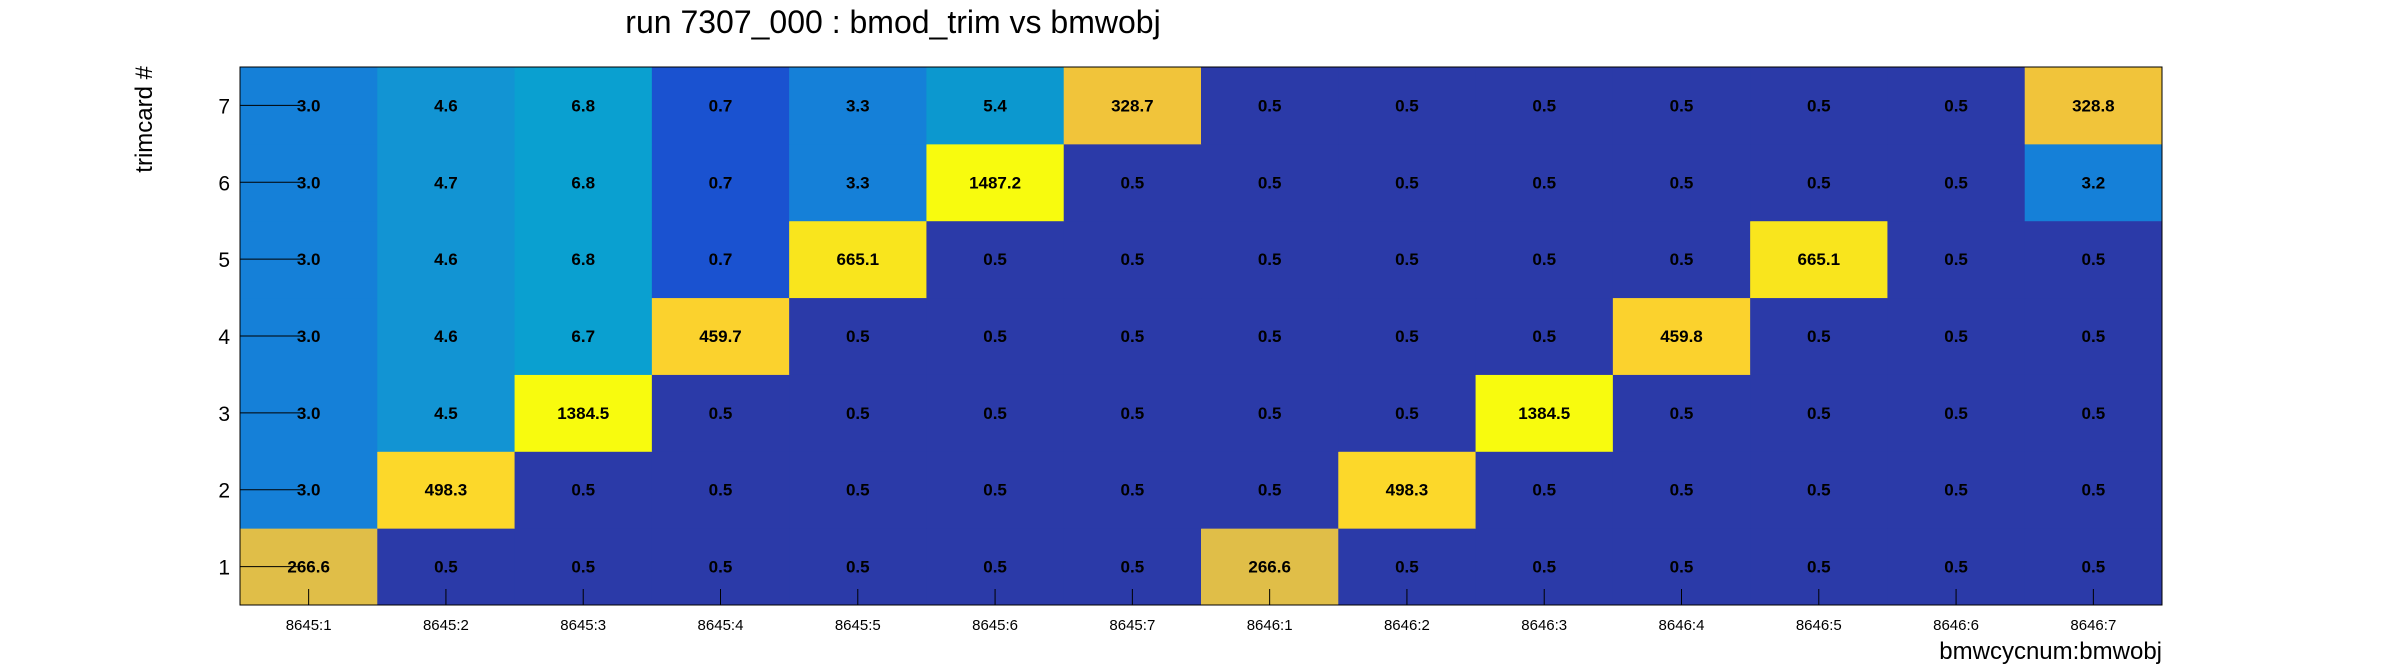 The width and height of the screenshot is (2396, 672). What do you see at coordinates (224, 260) in the screenshot?
I see `y-tick-label: 5` at bounding box center [224, 260].